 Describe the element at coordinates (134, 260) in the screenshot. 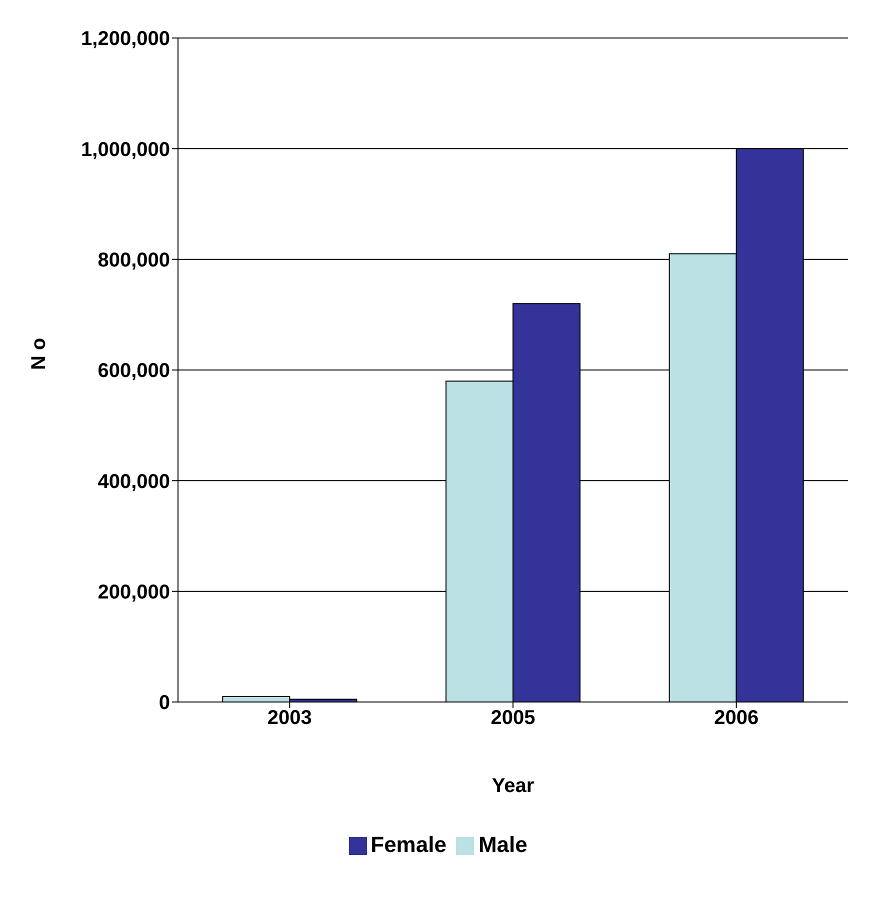

I see `y-tick-label: 800,000` at that location.